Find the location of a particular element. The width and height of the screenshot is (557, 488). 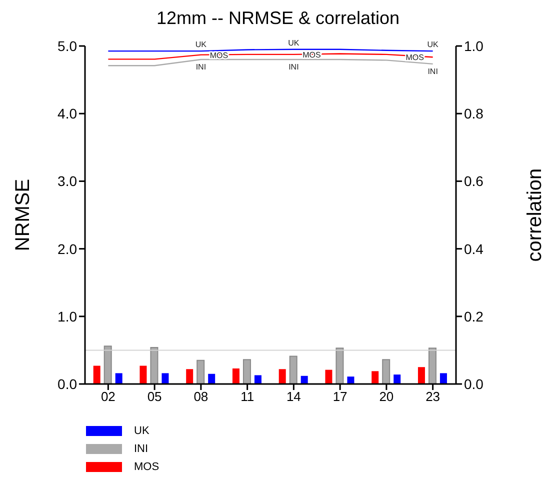

y-tick-label: 4.0 is located at coordinates (68, 114).